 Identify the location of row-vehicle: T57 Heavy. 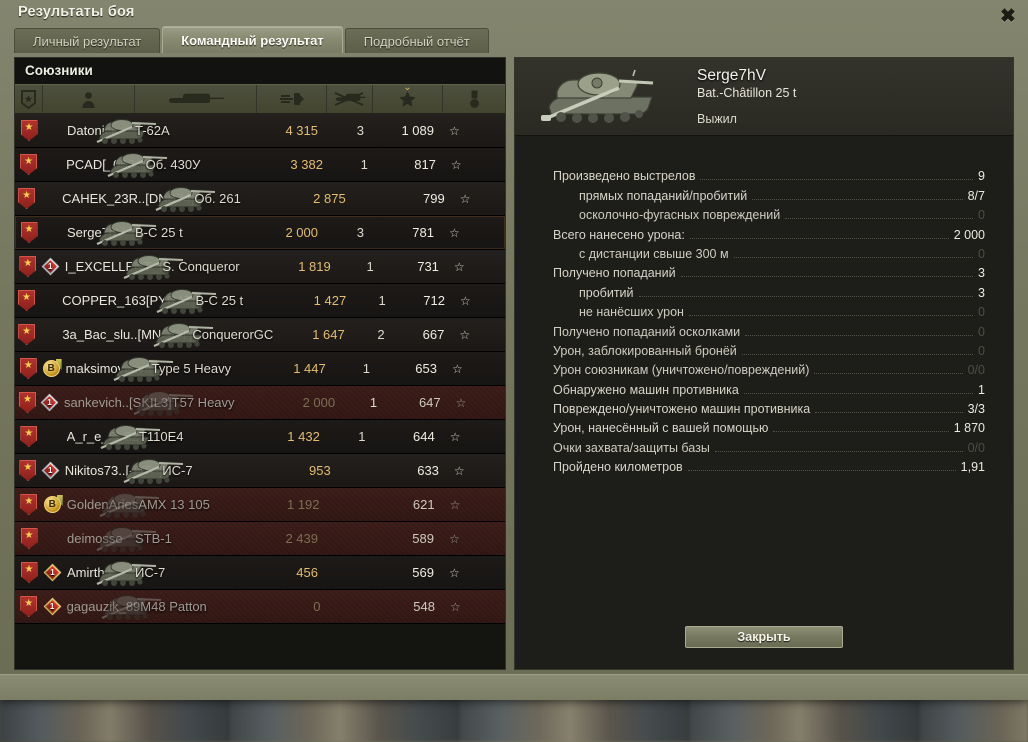
(207, 402).